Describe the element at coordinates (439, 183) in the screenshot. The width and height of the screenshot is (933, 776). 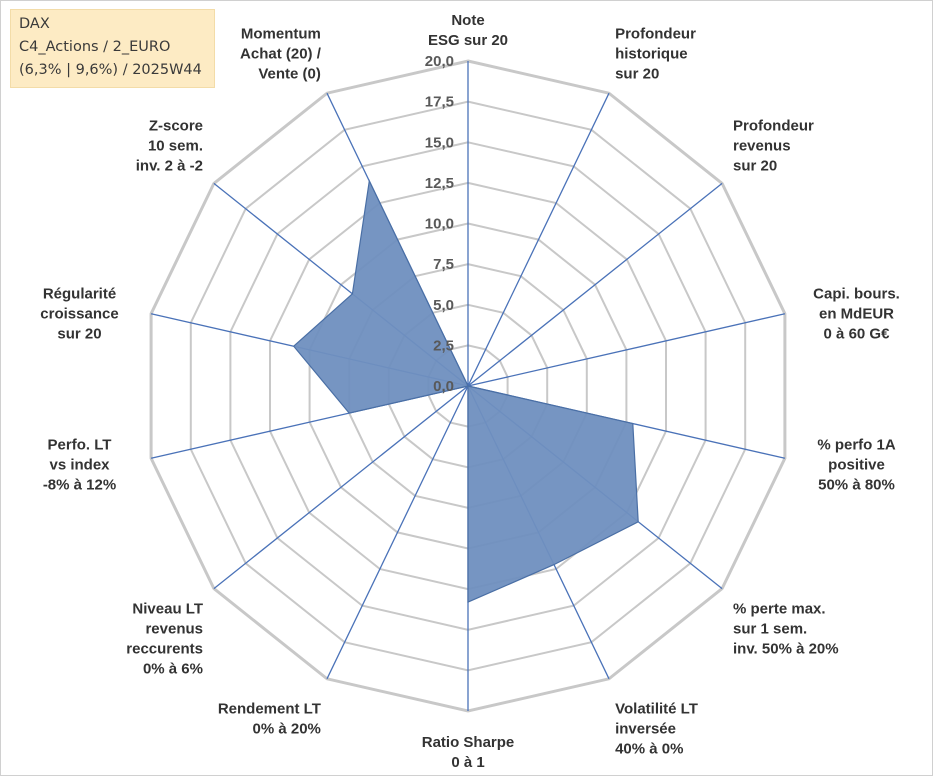
I see `tick-label-5: 12,5` at that location.